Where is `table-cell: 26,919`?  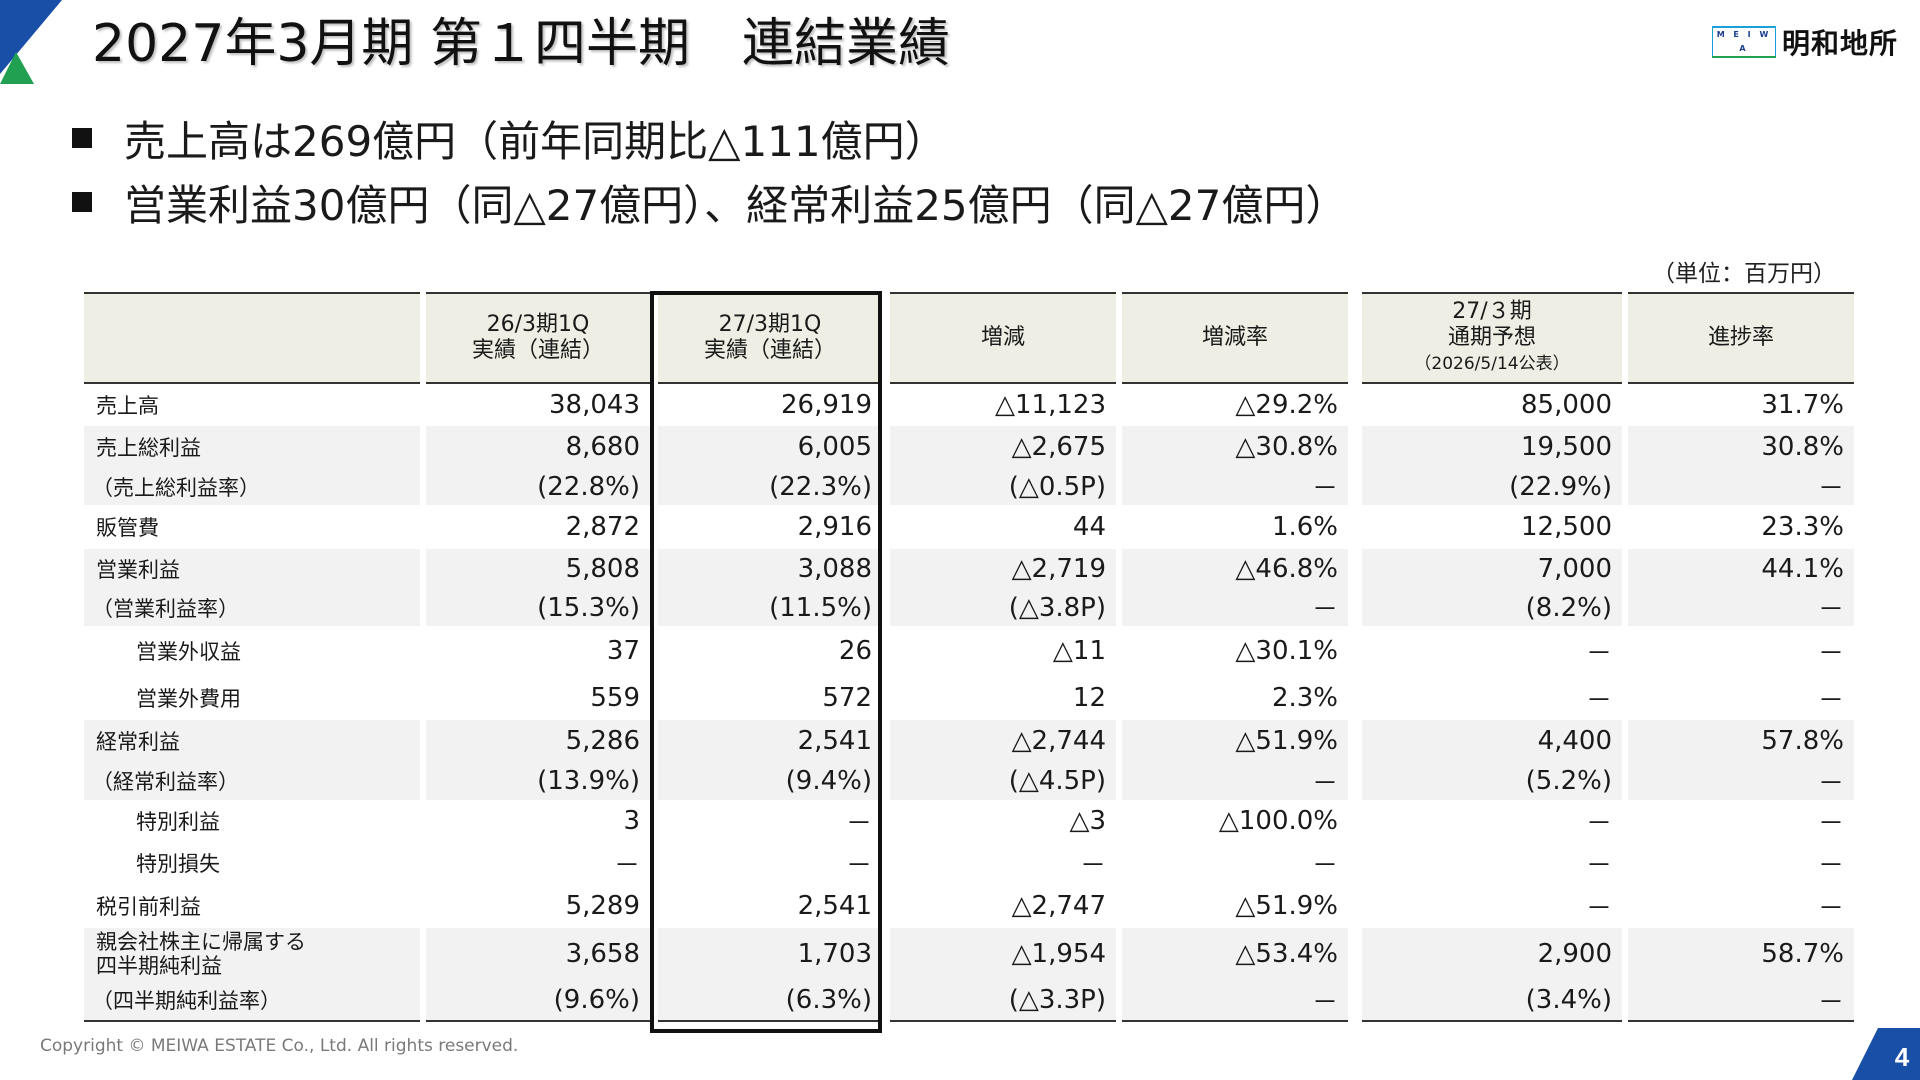 table-cell: 26,919 is located at coordinates (826, 405).